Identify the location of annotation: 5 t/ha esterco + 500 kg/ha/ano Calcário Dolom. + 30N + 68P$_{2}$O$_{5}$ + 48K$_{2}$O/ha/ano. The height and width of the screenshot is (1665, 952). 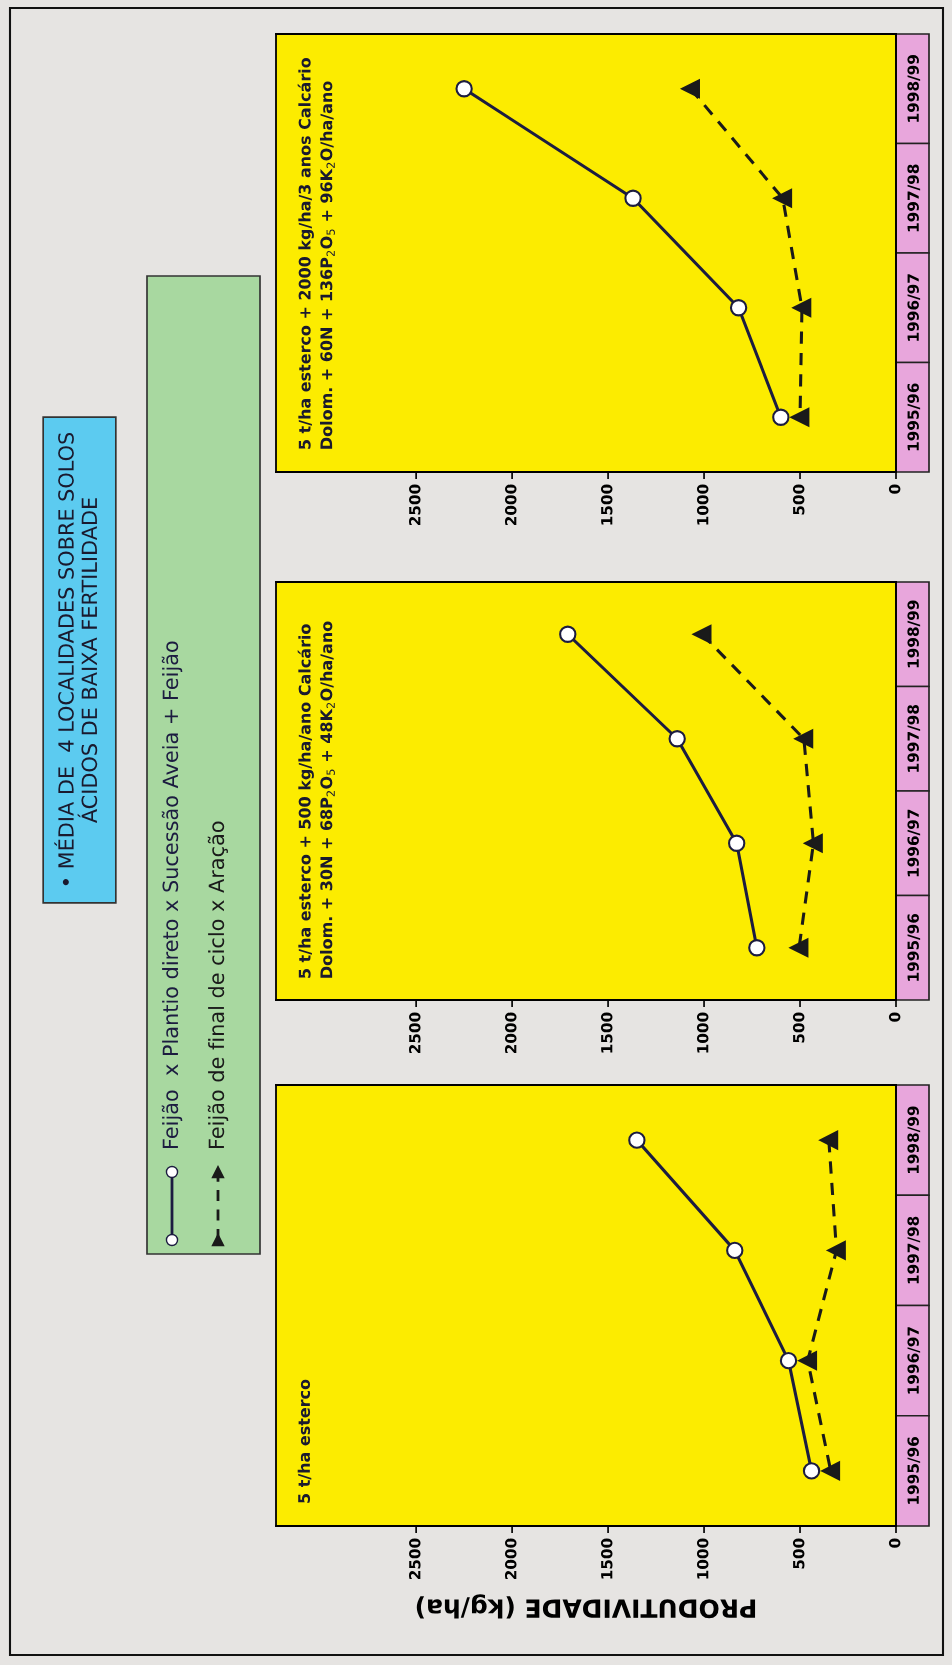
(316, 799).